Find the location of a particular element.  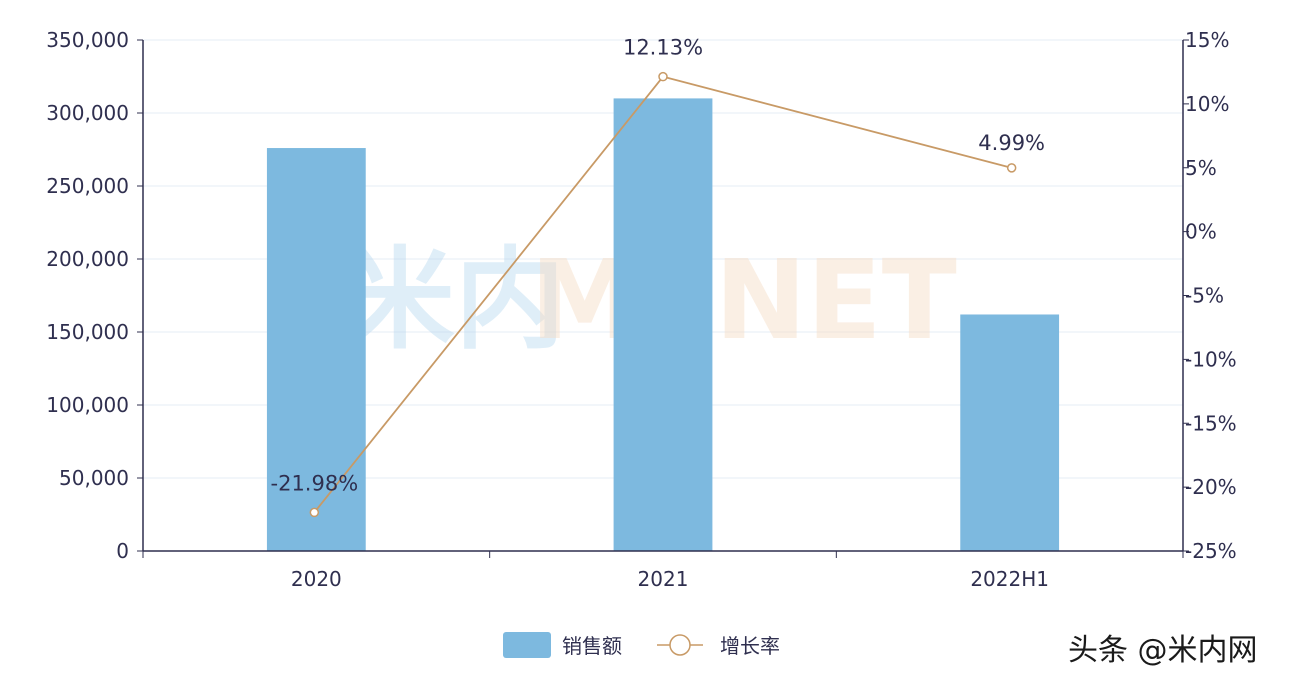

y-right-tick-label: 0% is located at coordinates (1201, 232).